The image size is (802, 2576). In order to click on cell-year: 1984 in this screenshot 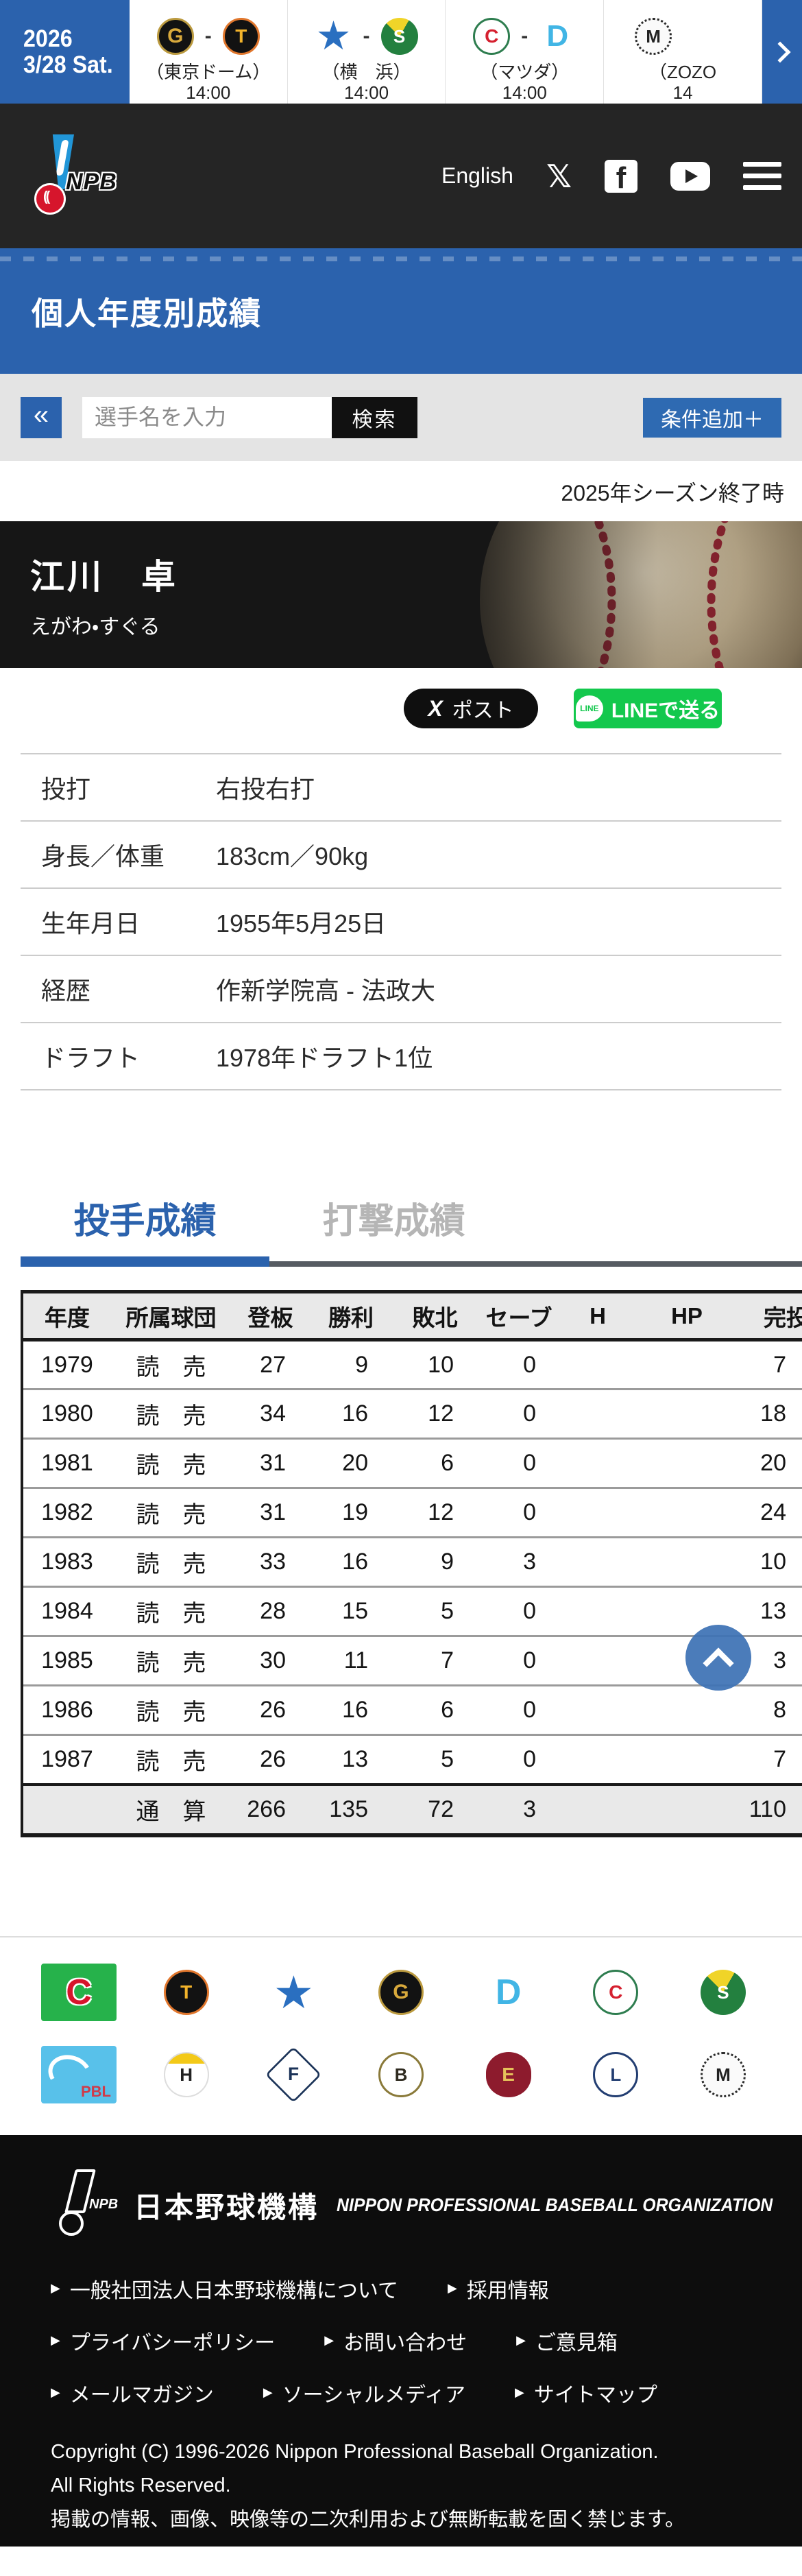, I will do `click(66, 1611)`.